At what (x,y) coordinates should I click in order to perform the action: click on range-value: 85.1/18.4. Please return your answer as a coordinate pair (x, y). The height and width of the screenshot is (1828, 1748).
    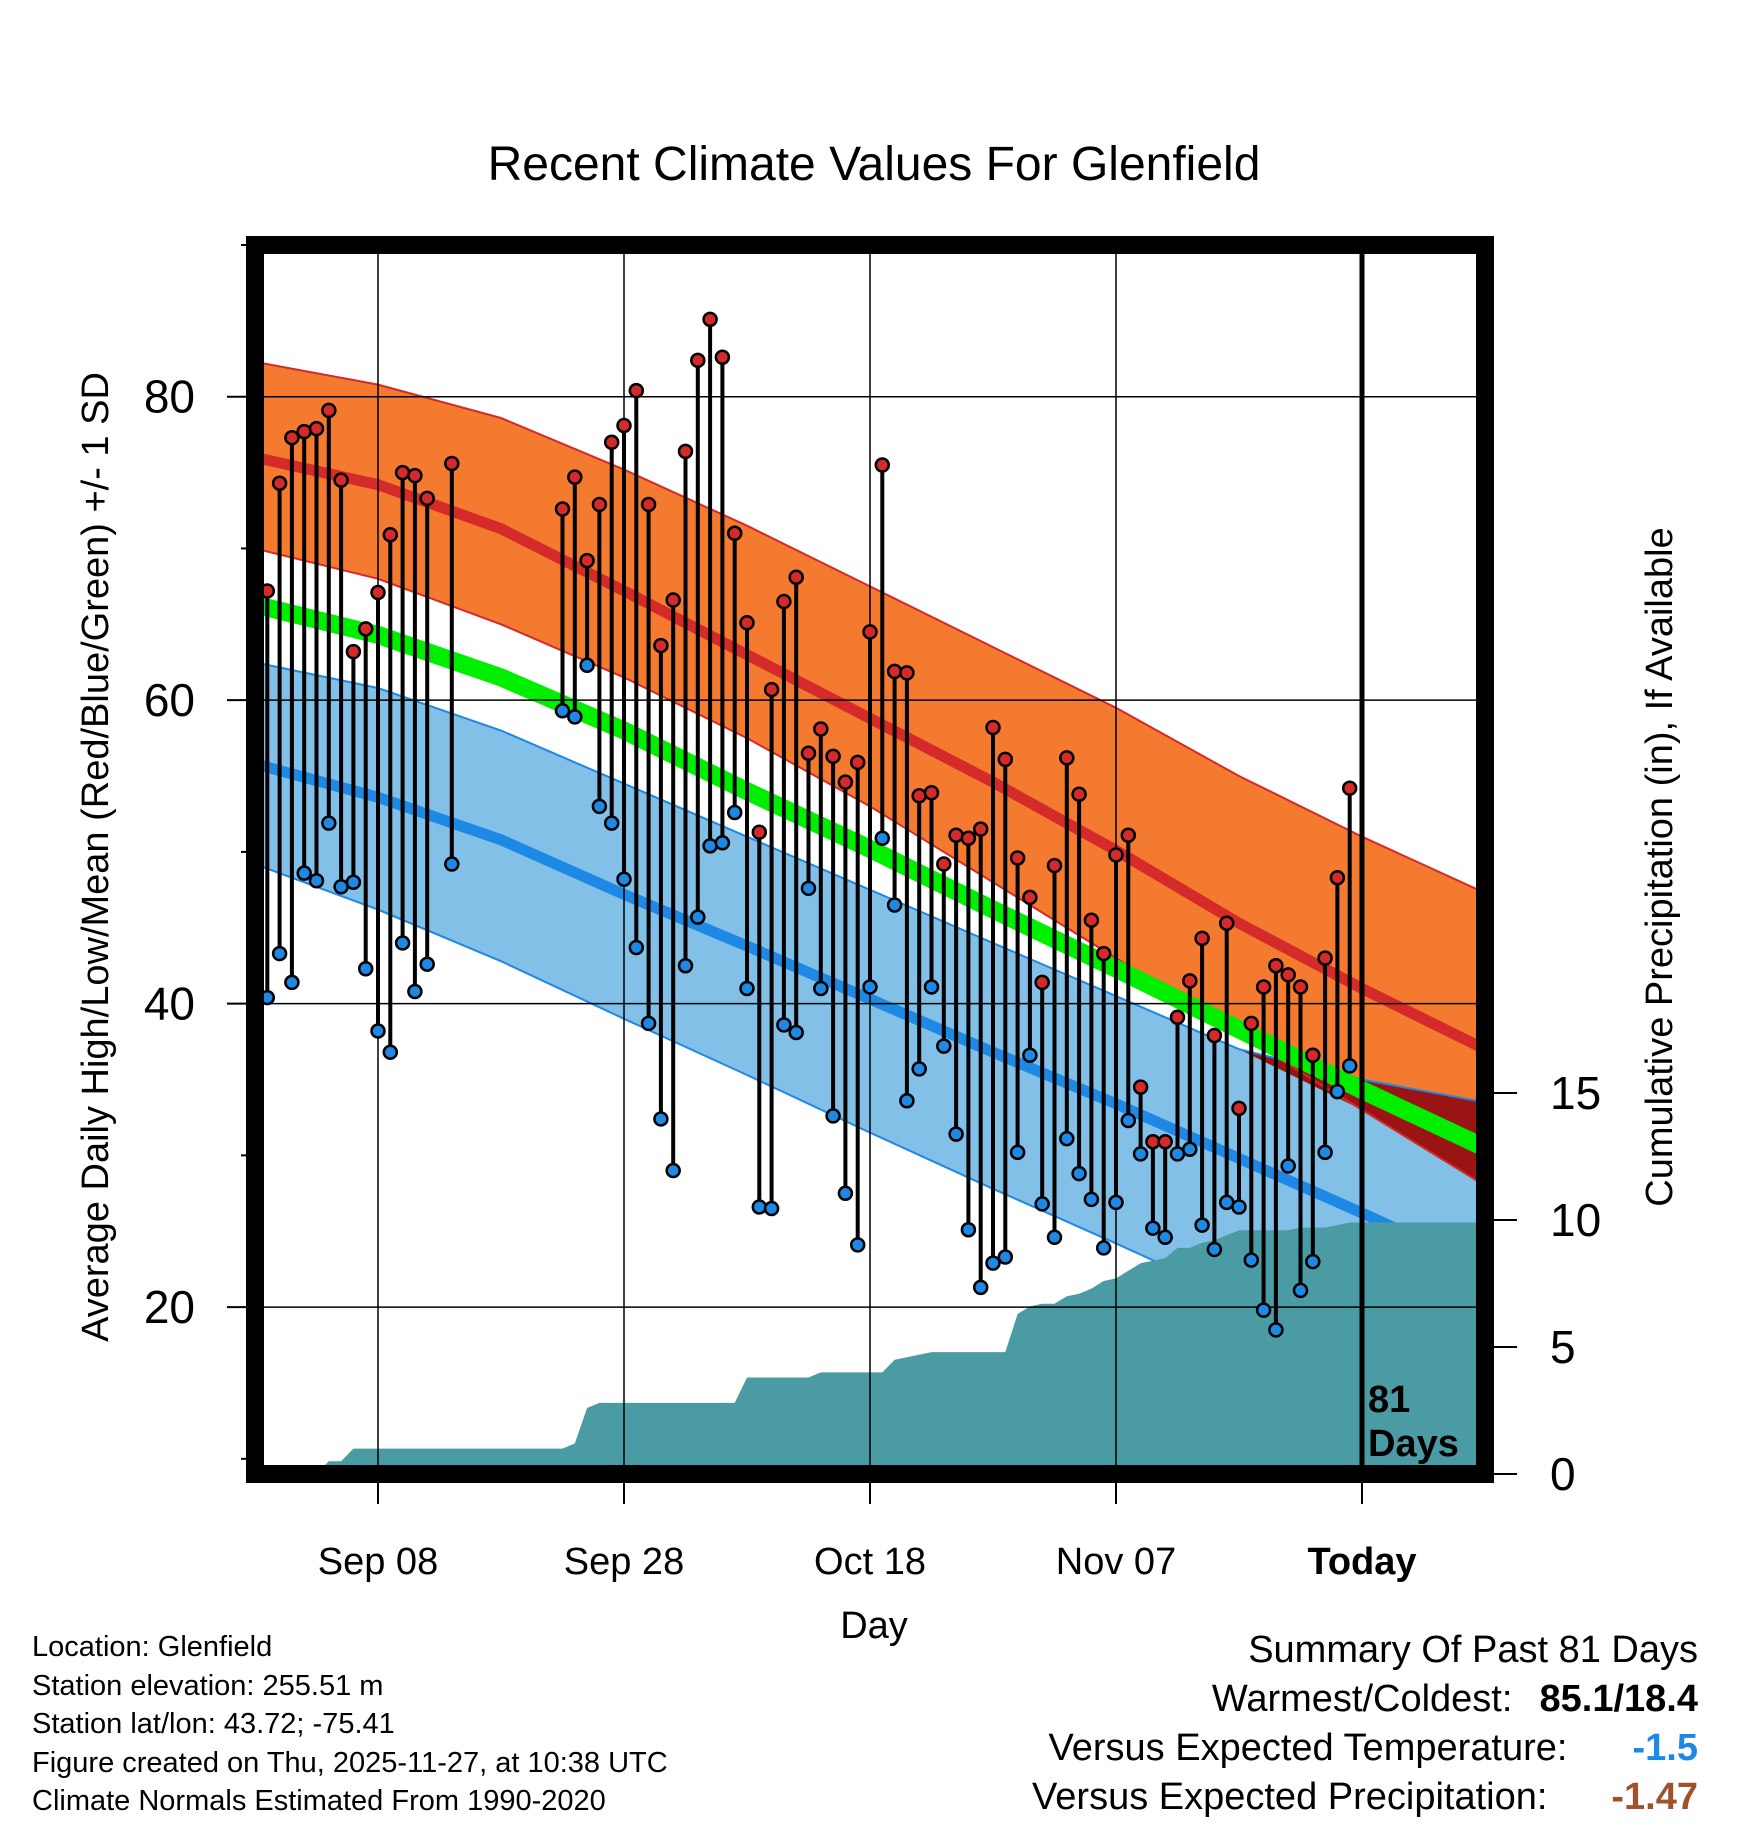
    Looking at the image, I should click on (1618, 1699).